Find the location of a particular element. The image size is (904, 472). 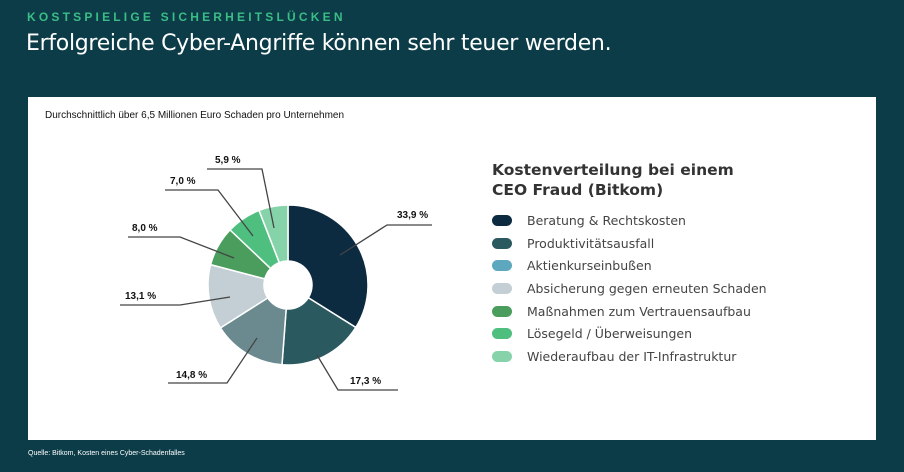

legend-item: Maßnahmen zum Vertrauensaufbau is located at coordinates (629, 311).